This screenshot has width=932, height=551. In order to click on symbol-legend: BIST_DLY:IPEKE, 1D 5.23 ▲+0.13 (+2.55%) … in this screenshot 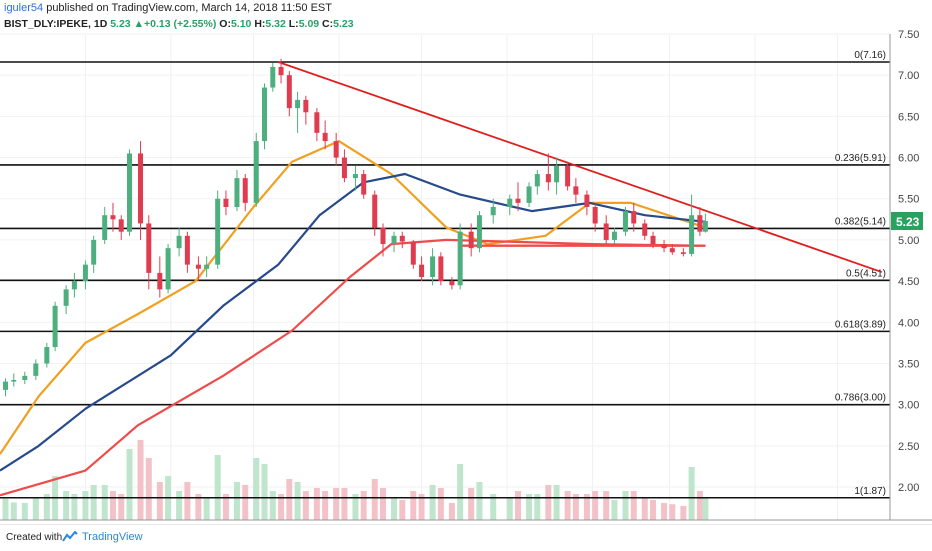, I will do `click(179, 24)`.